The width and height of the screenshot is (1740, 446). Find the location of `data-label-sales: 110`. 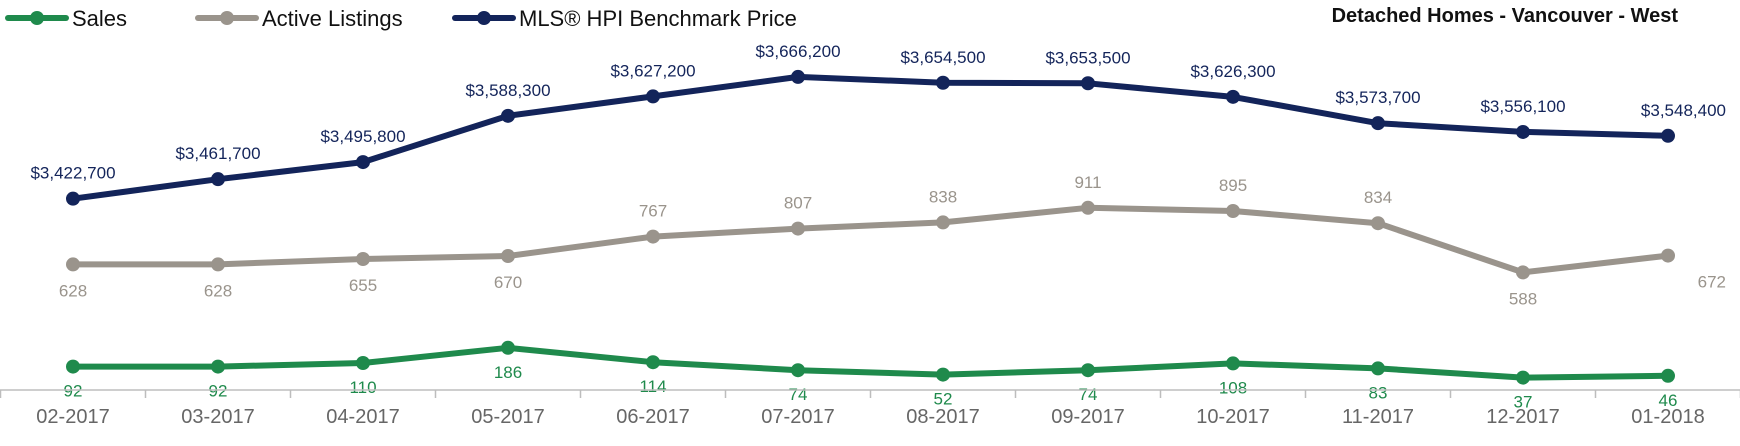

data-label-sales: 110 is located at coordinates (362, 387).